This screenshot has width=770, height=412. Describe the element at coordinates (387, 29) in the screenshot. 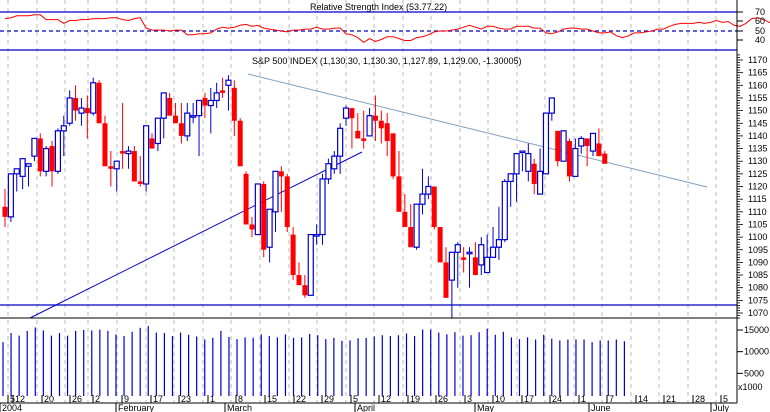

I see `rsi-line` at that location.